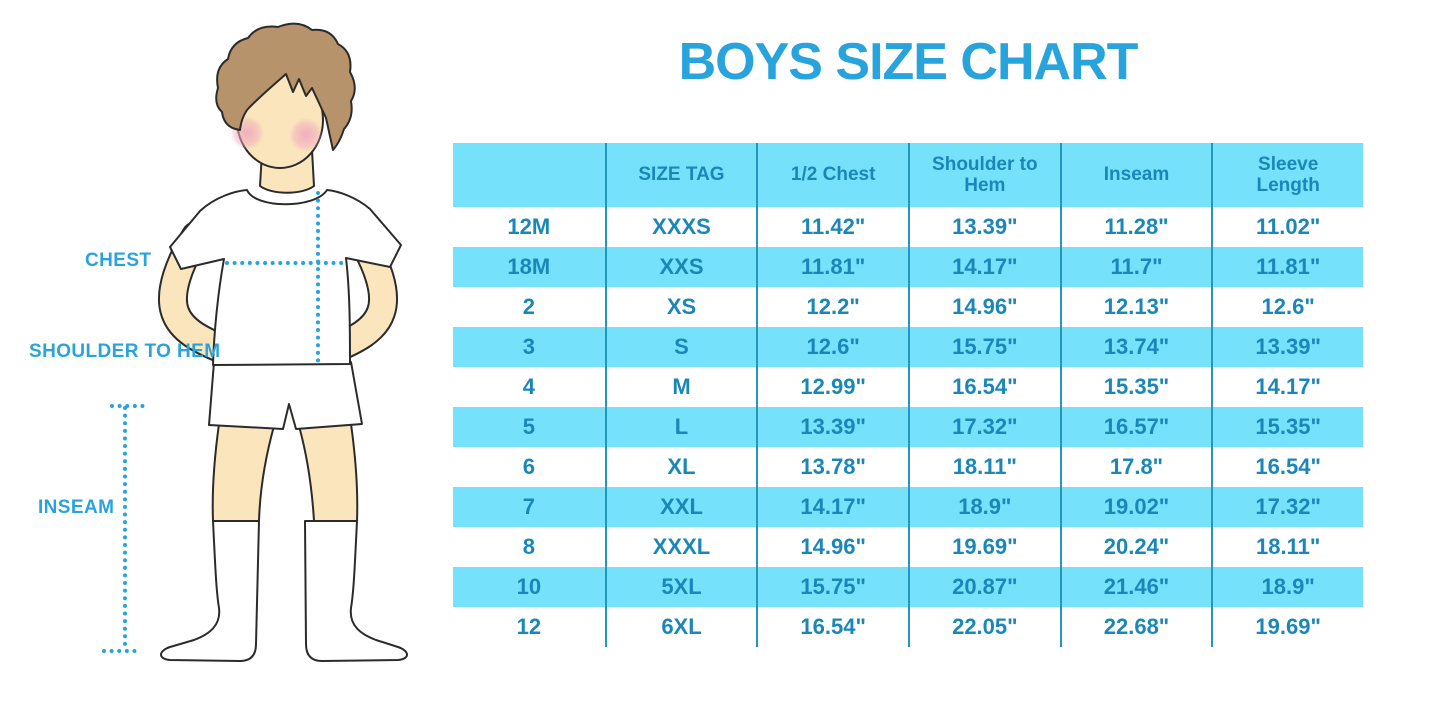 The height and width of the screenshot is (723, 1445). What do you see at coordinates (832, 467) in the screenshot?
I see `table-cell: 13.78"` at bounding box center [832, 467].